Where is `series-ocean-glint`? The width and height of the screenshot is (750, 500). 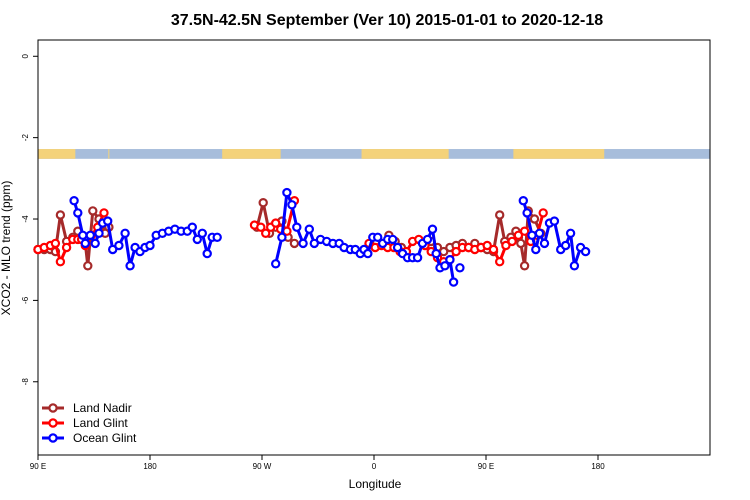 series-ocean-glint is located at coordinates (330, 237).